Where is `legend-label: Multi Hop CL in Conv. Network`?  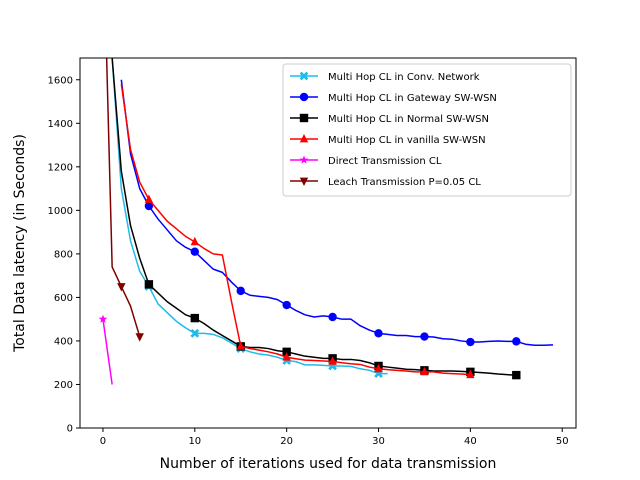
legend-label: Multi Hop CL in Conv. Network is located at coordinates (404, 77).